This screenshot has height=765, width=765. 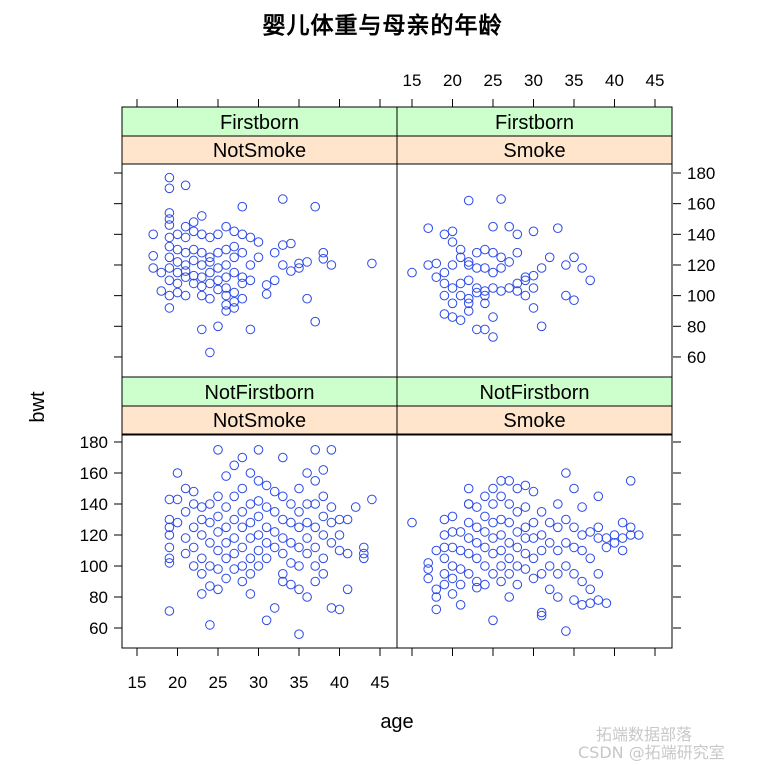 What do you see at coordinates (534, 121) in the screenshot?
I see `strip-outer` at bounding box center [534, 121].